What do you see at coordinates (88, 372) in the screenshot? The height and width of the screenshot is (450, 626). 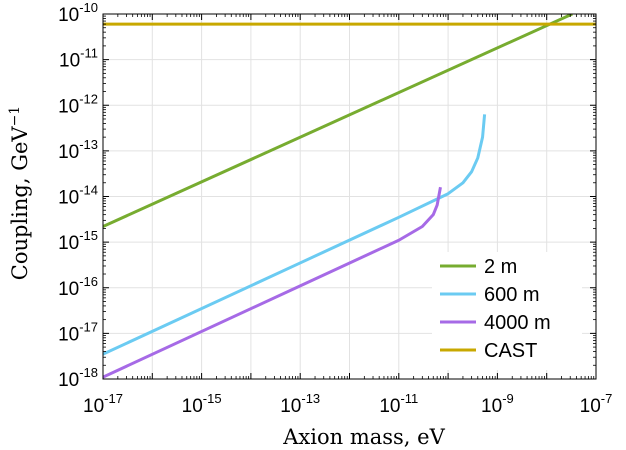 I see `y-tick-exponent: -18` at bounding box center [88, 372].